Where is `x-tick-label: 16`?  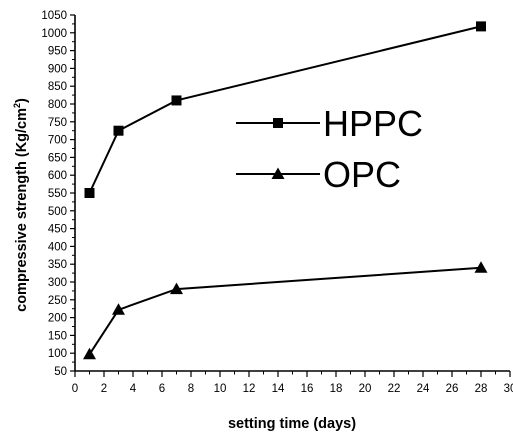 x-tick-label: 16 is located at coordinates (307, 389).